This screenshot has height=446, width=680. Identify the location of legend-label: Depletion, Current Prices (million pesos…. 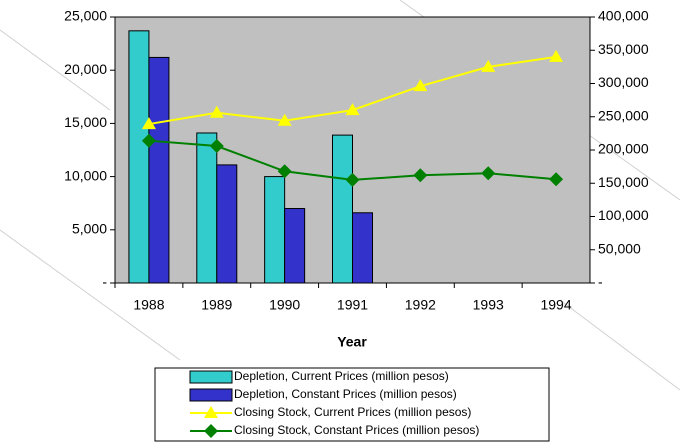
(341, 376).